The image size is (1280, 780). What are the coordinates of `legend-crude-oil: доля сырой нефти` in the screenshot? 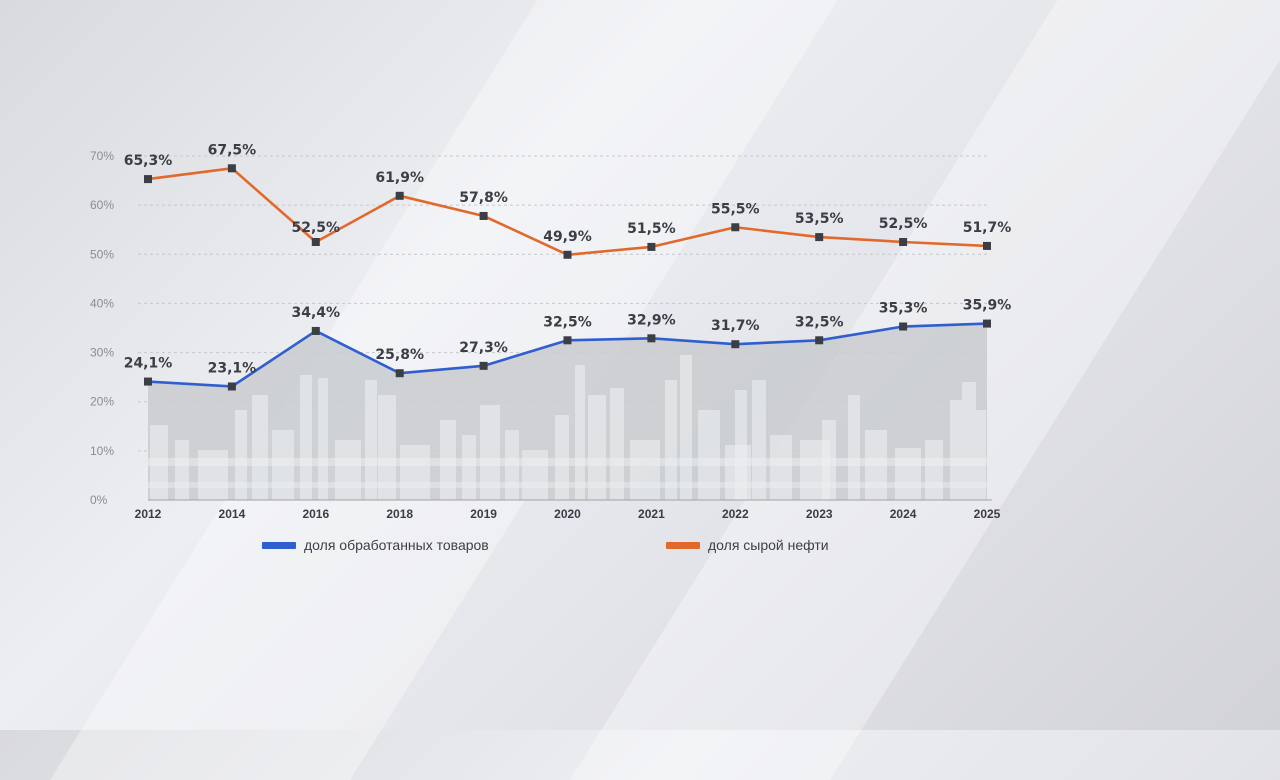 It's located at (747, 545).